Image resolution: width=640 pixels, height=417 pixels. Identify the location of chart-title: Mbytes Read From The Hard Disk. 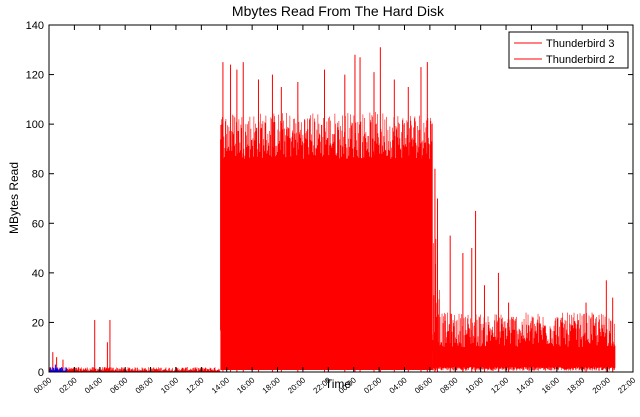
(338, 11).